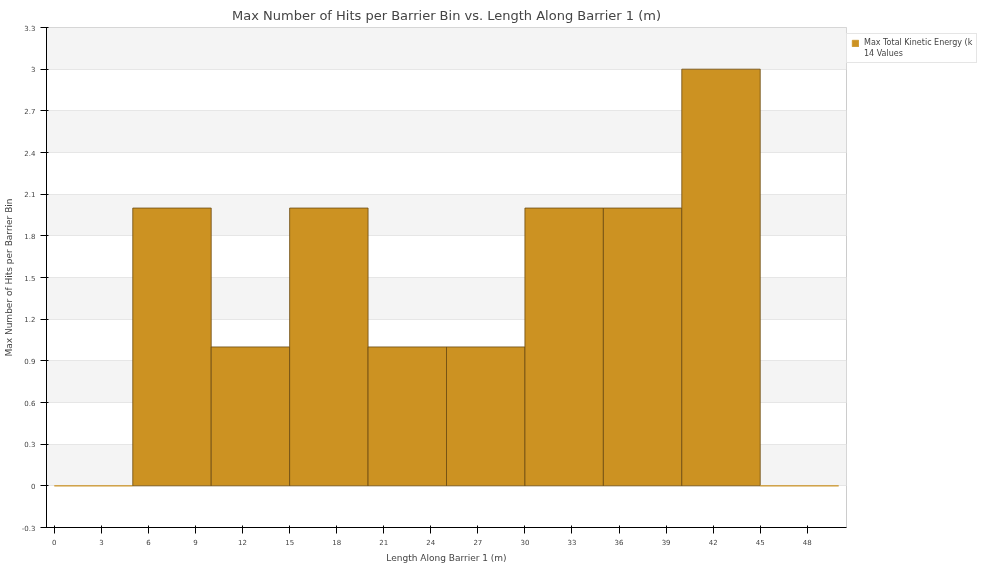 The height and width of the screenshot is (581, 1005). Describe the element at coordinates (883, 53) in the screenshot. I see `text: 14 Values` at that location.